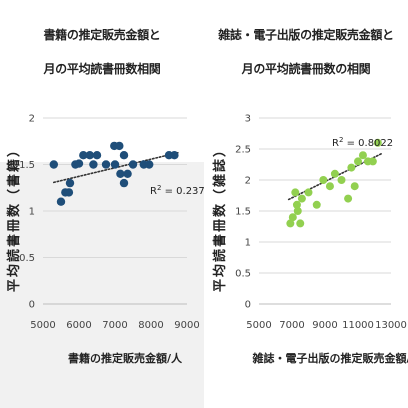  Describe the element at coordinates (125, 358) in the screenshot. I see `x-axis-label: 書籍の推定販売金額/人` at that location.